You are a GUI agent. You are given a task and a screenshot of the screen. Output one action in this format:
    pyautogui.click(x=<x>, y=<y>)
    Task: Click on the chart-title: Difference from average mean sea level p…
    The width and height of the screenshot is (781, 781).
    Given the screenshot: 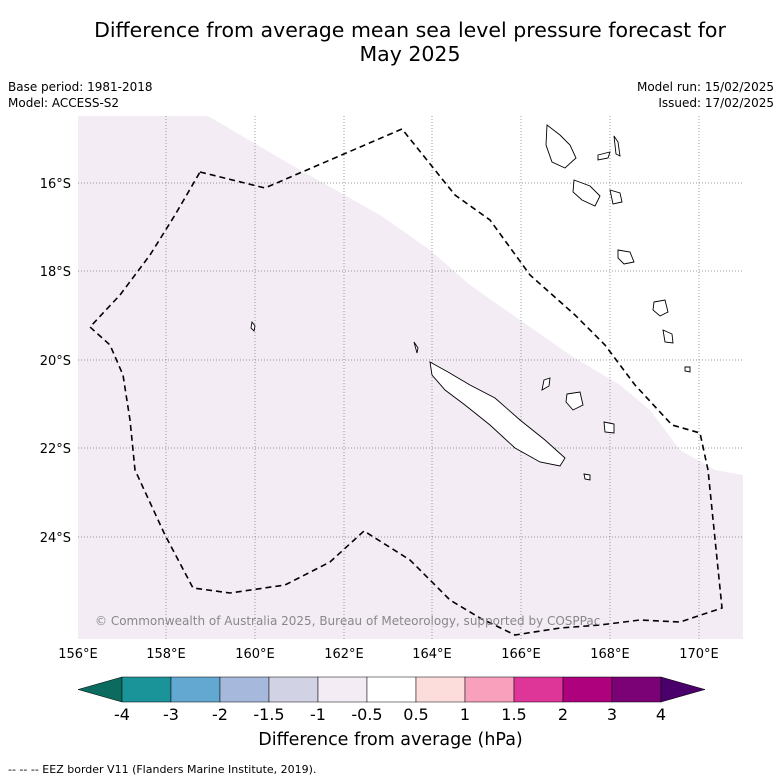 What is the action you would take?
    pyautogui.click(x=410, y=42)
    